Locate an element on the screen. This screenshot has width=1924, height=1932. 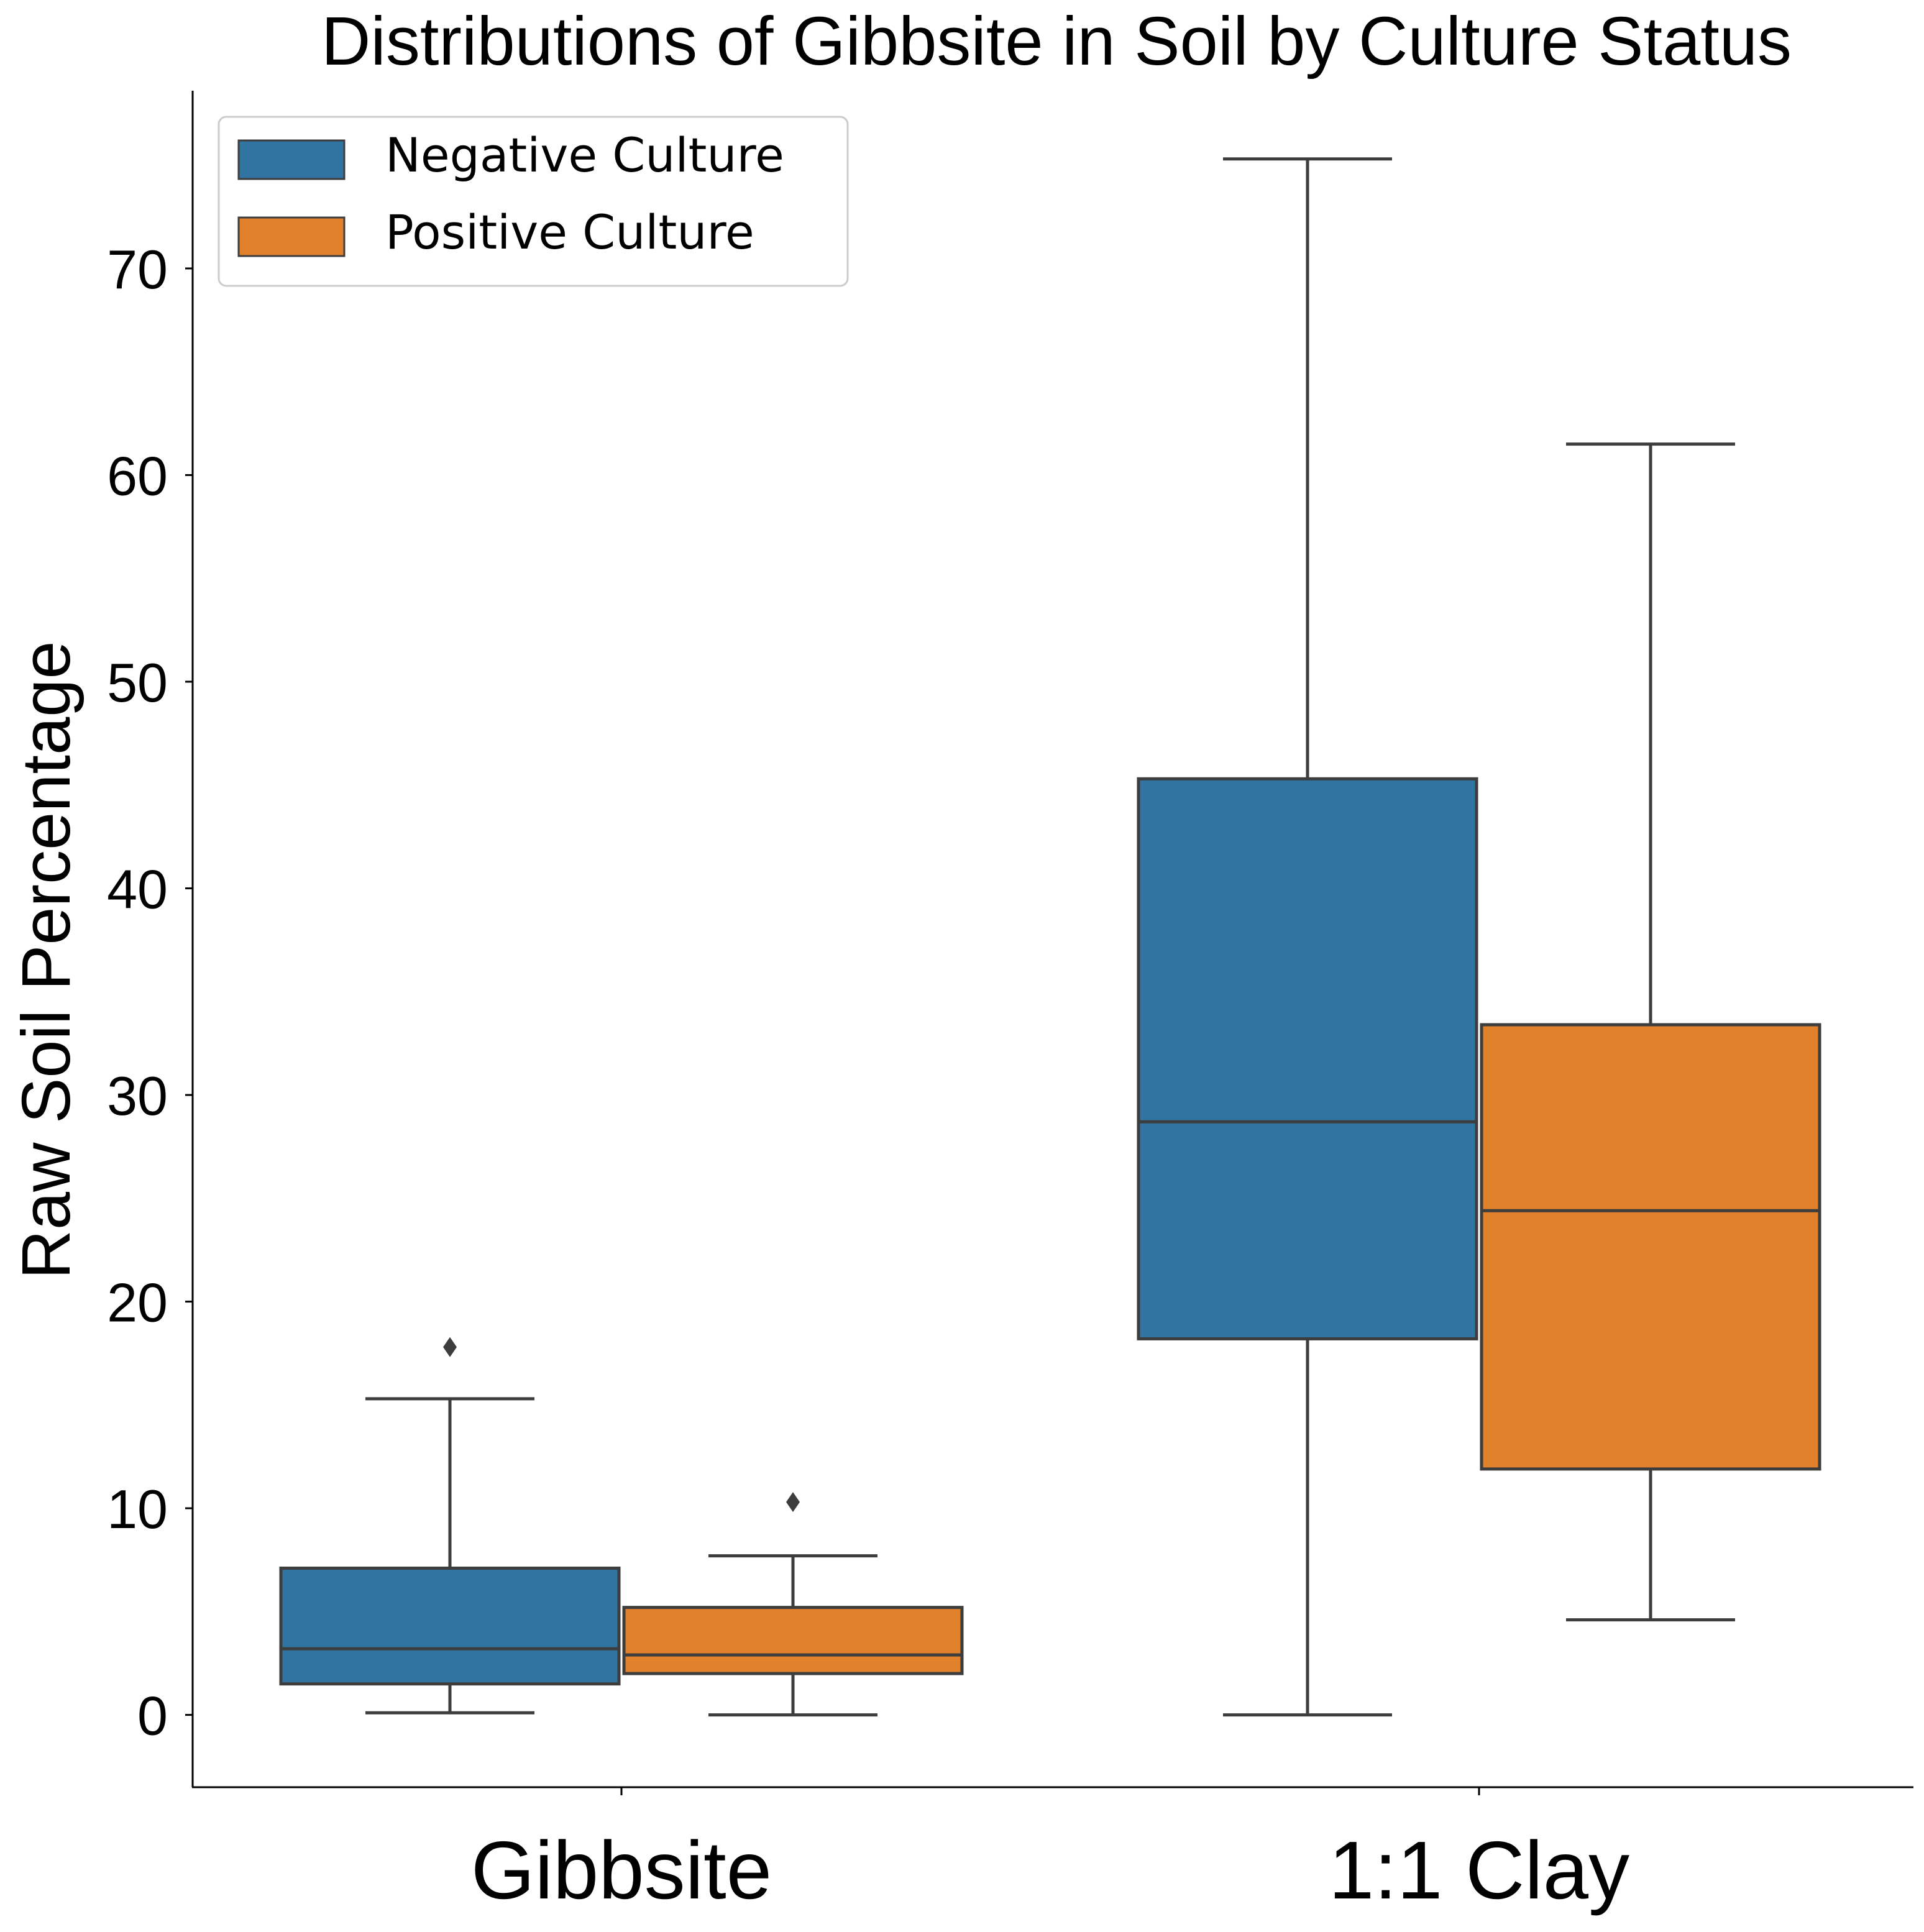
y-tick-label: 10 is located at coordinates (137, 1509).